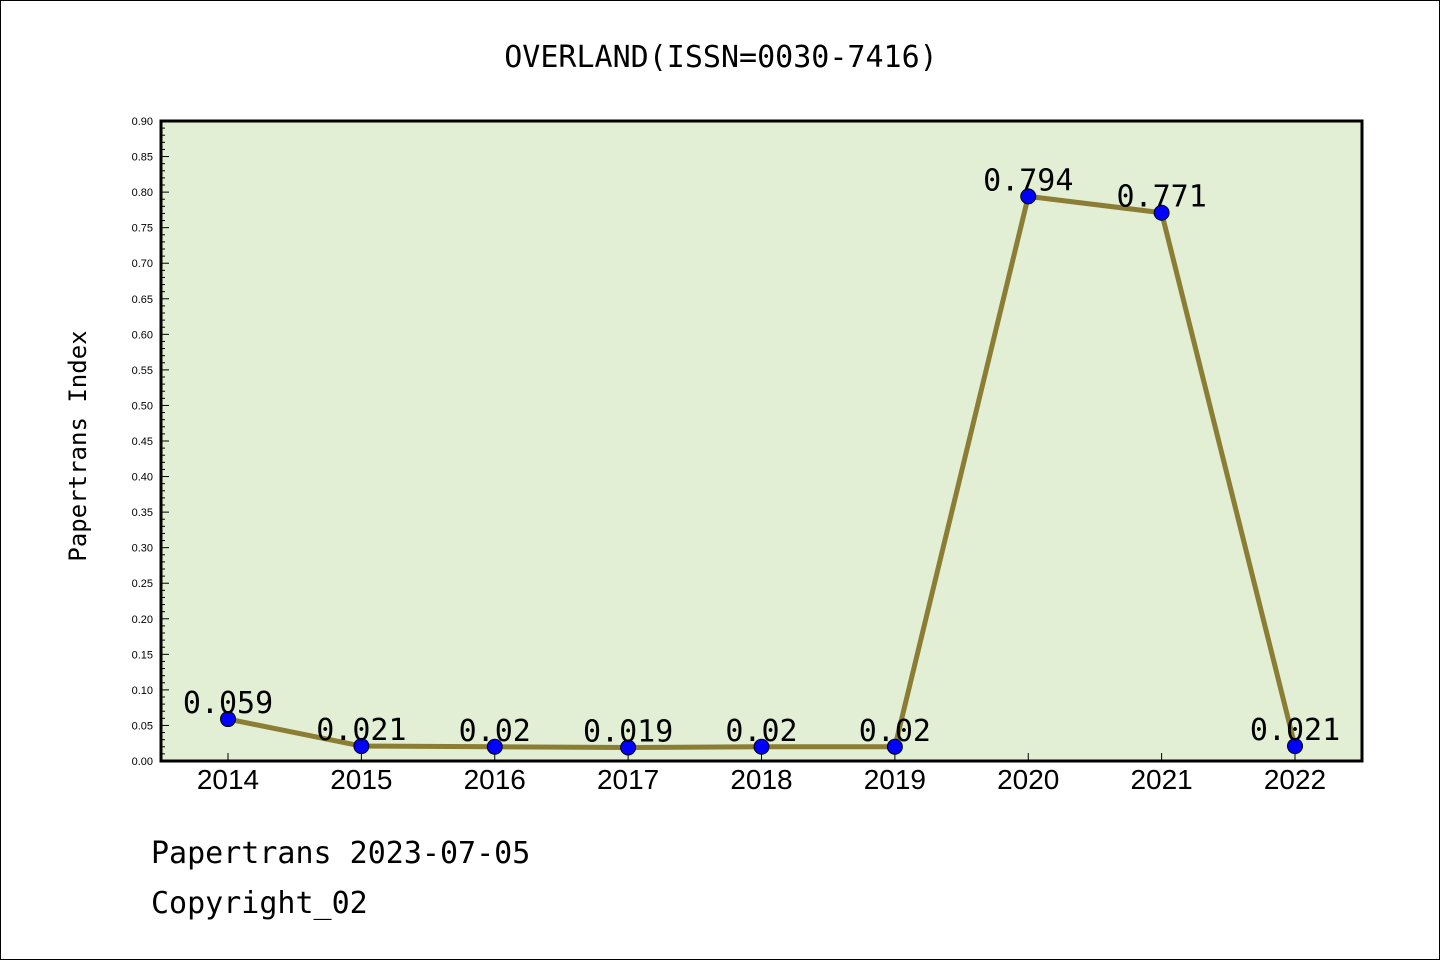 The width and height of the screenshot is (1440, 961). I want to click on y-tick-label: 0.25, so click(142, 584).